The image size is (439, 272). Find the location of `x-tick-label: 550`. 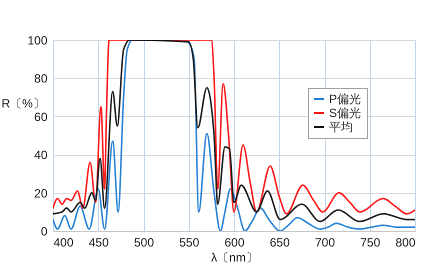

x-tick-label: 550 is located at coordinates (189, 243).